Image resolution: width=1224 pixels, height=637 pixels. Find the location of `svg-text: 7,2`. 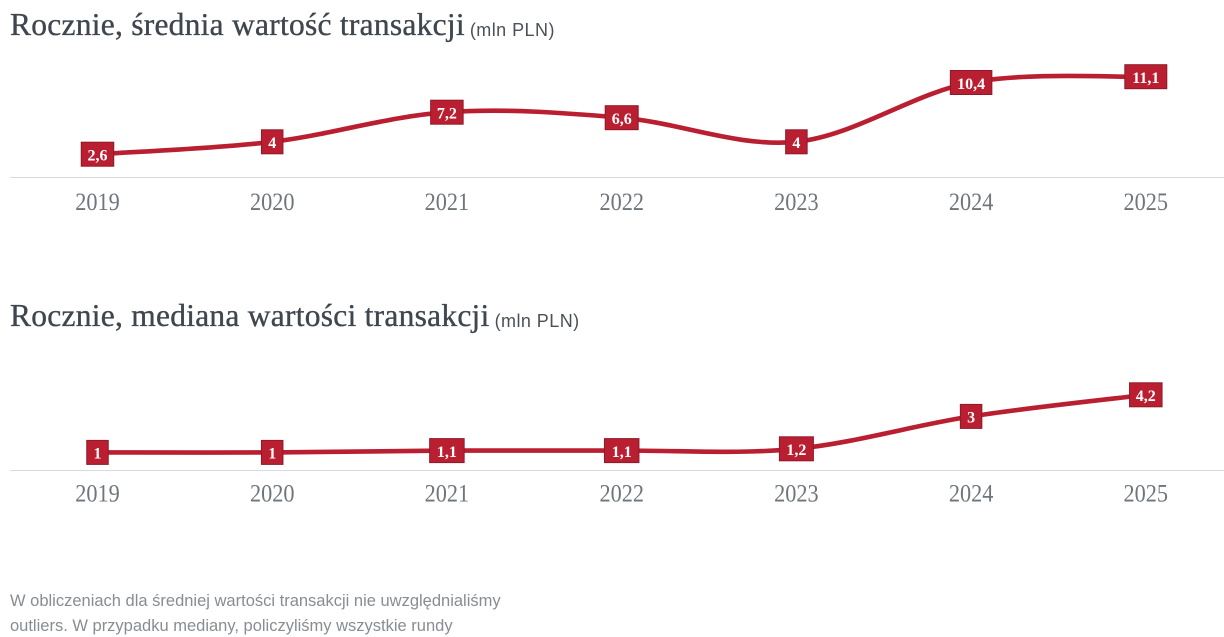

svg-text: 7,2 is located at coordinates (447, 114).